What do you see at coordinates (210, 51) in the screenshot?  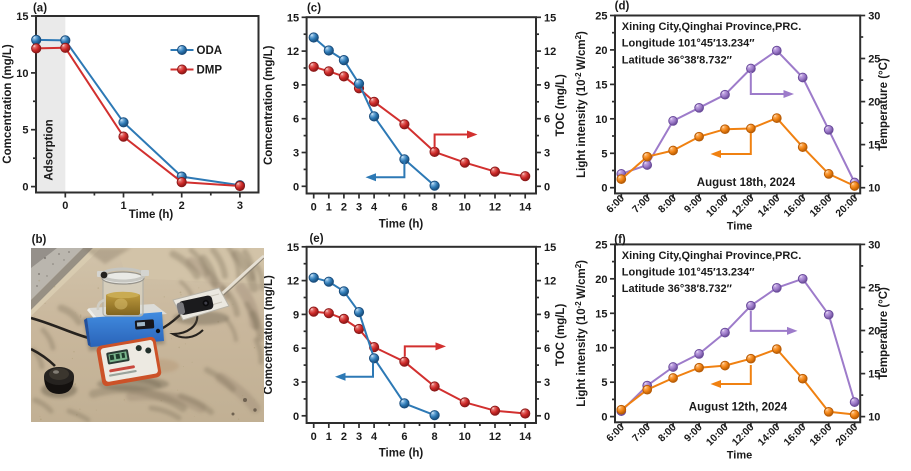 I see `svg-text: ODA` at bounding box center [210, 51].